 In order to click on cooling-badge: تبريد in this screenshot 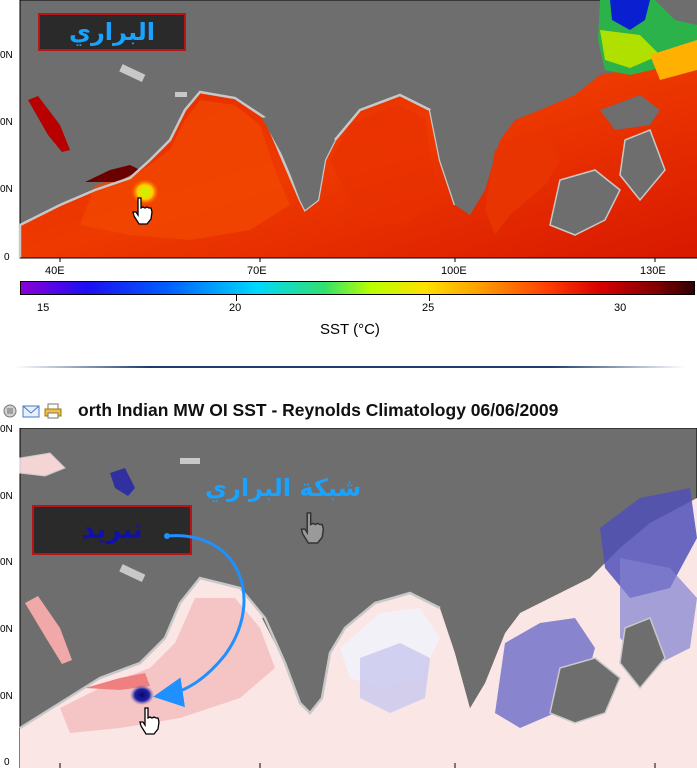, I will do `click(112, 530)`.